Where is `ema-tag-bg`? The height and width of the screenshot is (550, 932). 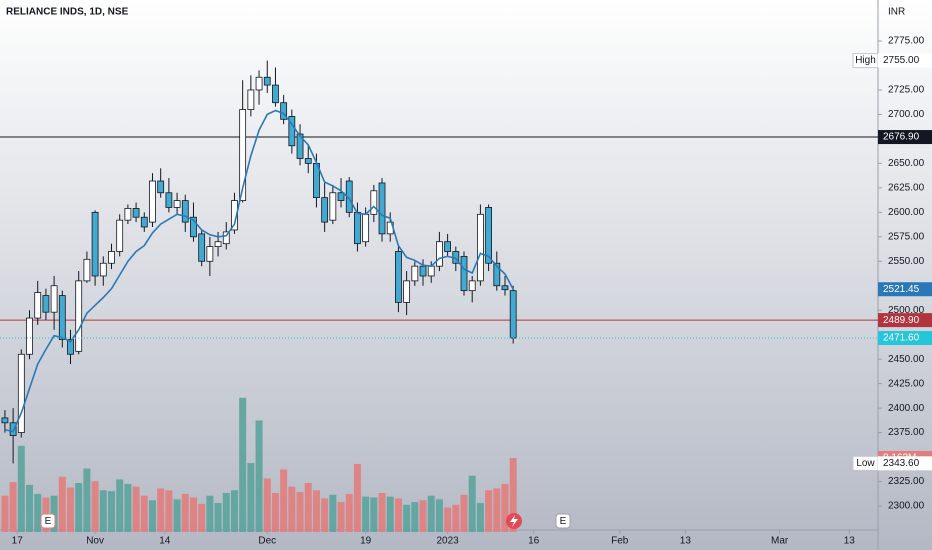
ema-tag-bg is located at coordinates (905, 289).